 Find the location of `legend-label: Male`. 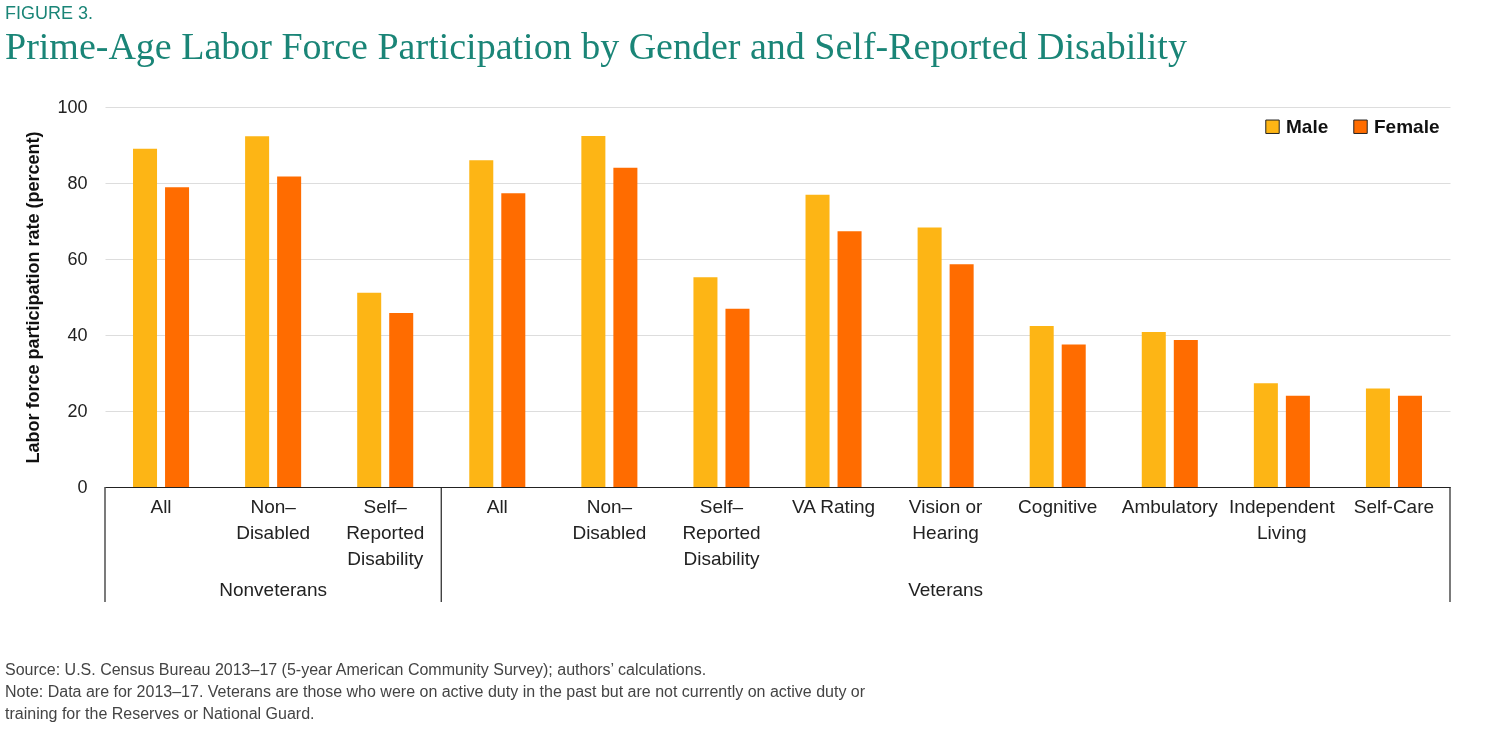

legend-label: Male is located at coordinates (1307, 126).